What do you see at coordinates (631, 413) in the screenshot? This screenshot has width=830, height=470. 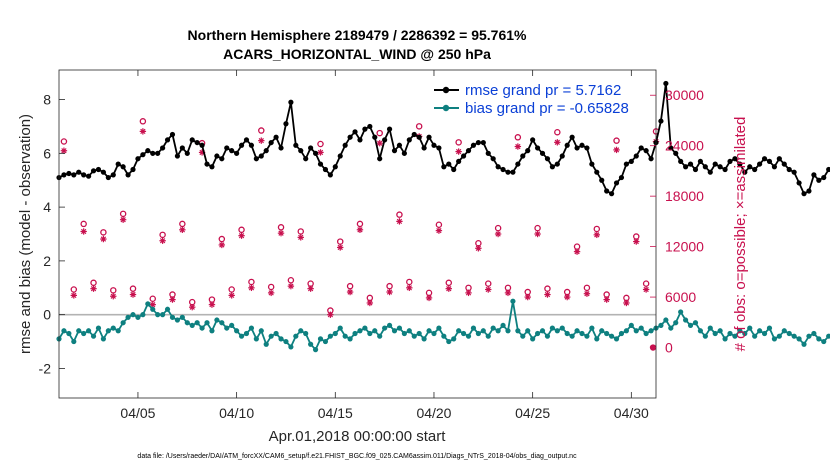 I see `x-tick-label: 04/30` at bounding box center [631, 413].